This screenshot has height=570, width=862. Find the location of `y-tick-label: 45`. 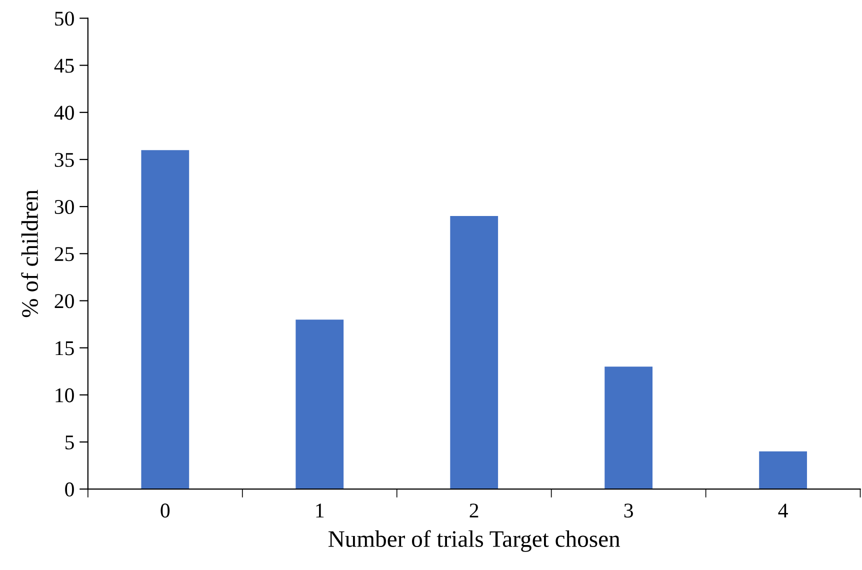

y-tick-label: 45 is located at coordinates (64, 65).